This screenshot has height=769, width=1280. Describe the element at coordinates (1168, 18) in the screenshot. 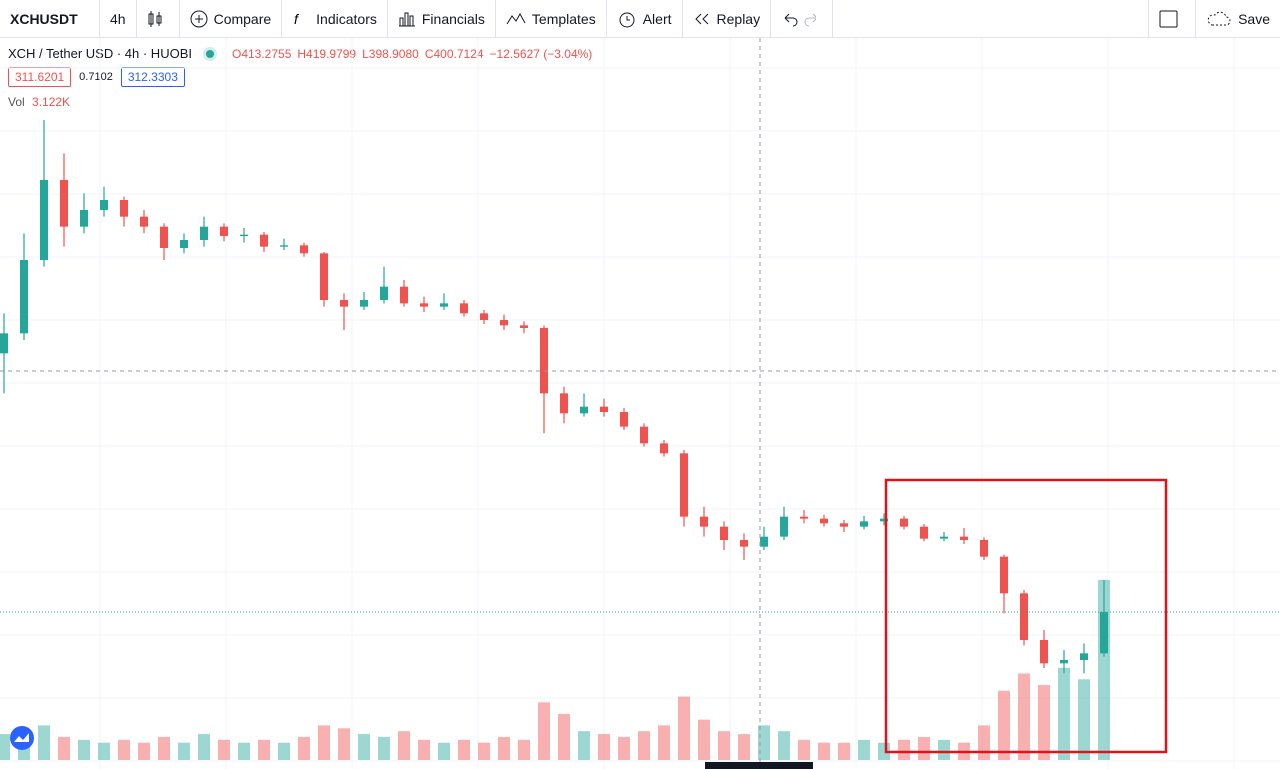

I see `square-icon` at that location.